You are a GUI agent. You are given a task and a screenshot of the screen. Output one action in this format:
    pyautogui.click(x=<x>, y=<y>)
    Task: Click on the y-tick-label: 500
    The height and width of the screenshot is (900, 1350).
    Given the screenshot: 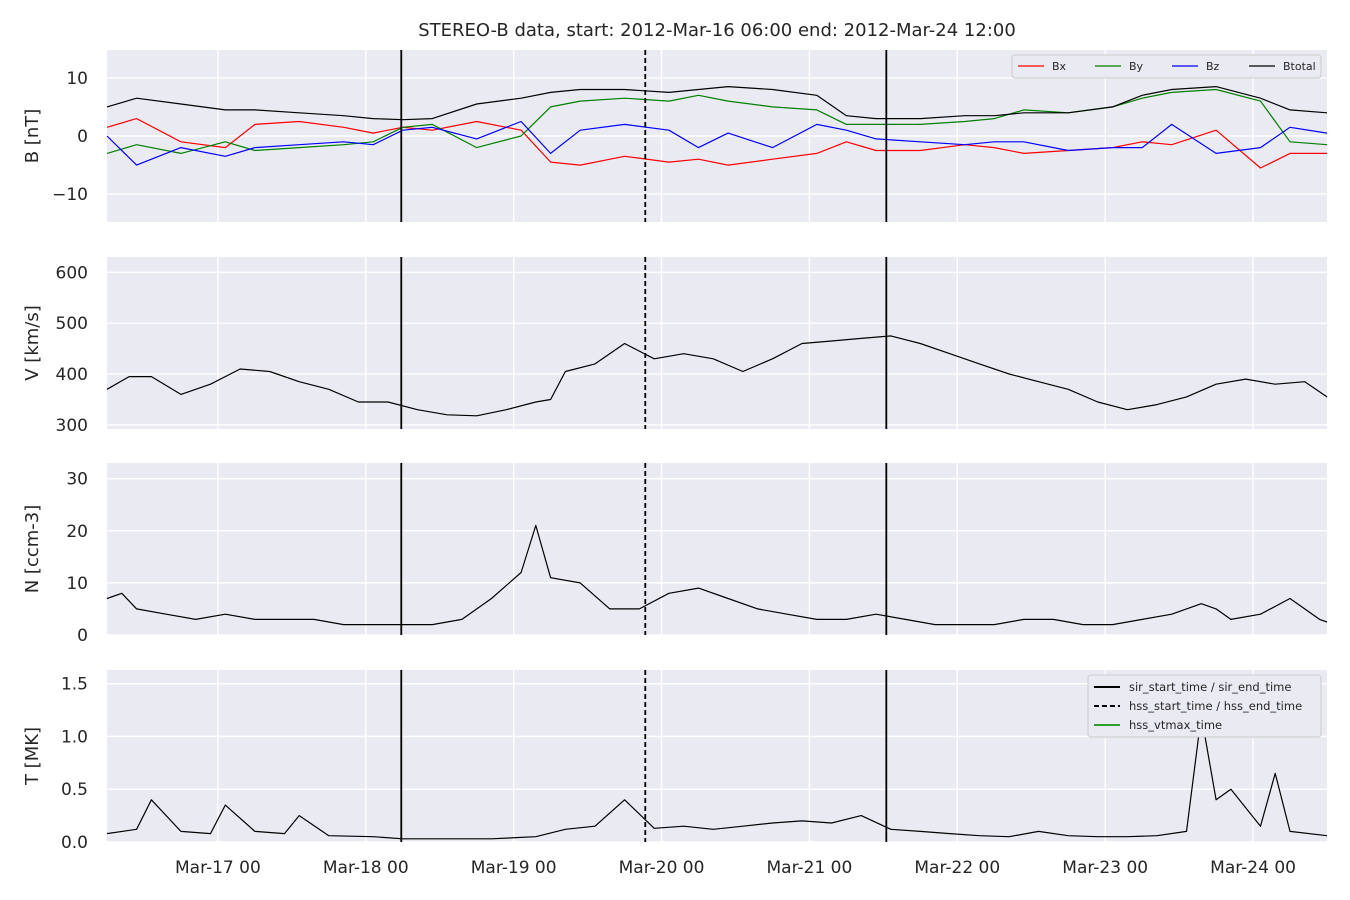 What is the action you would take?
    pyautogui.click(x=72, y=324)
    